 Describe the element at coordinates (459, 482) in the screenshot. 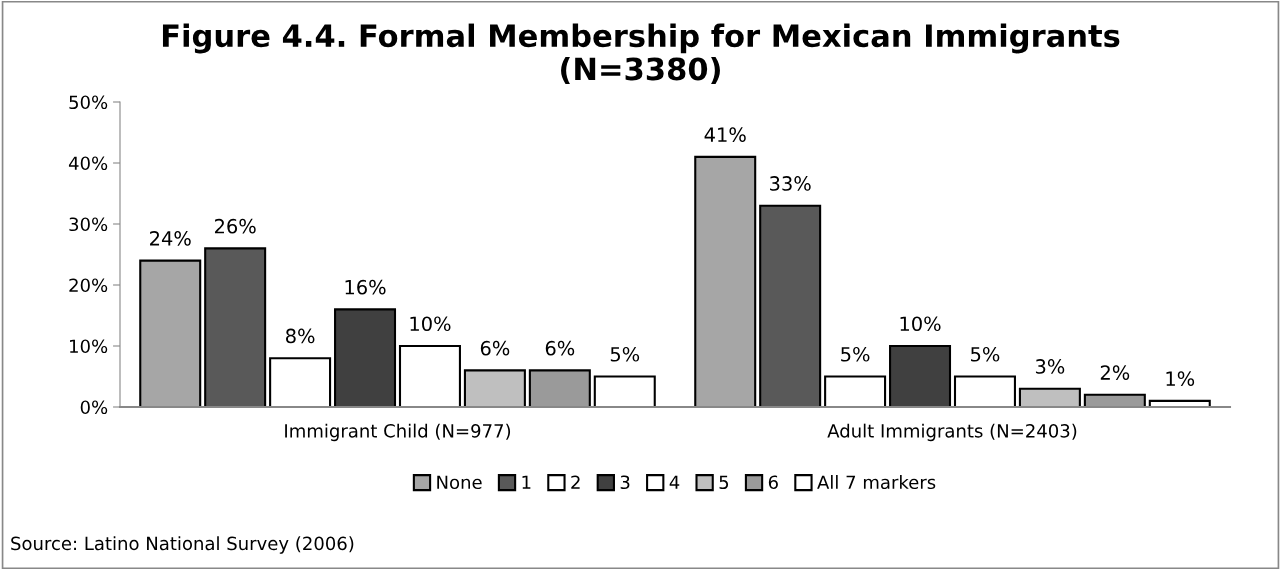

I see `legend-label: None` at that location.